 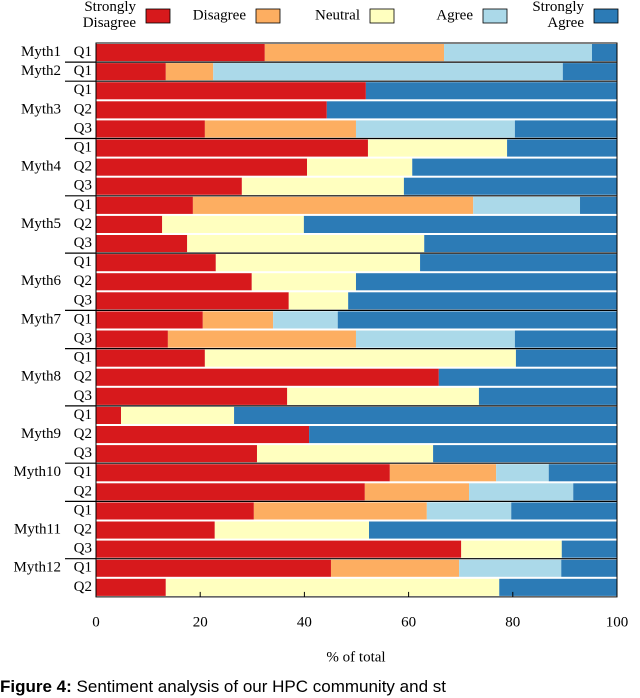 What do you see at coordinates (37, 472) in the screenshot?
I see `group-label: Myth10` at bounding box center [37, 472].